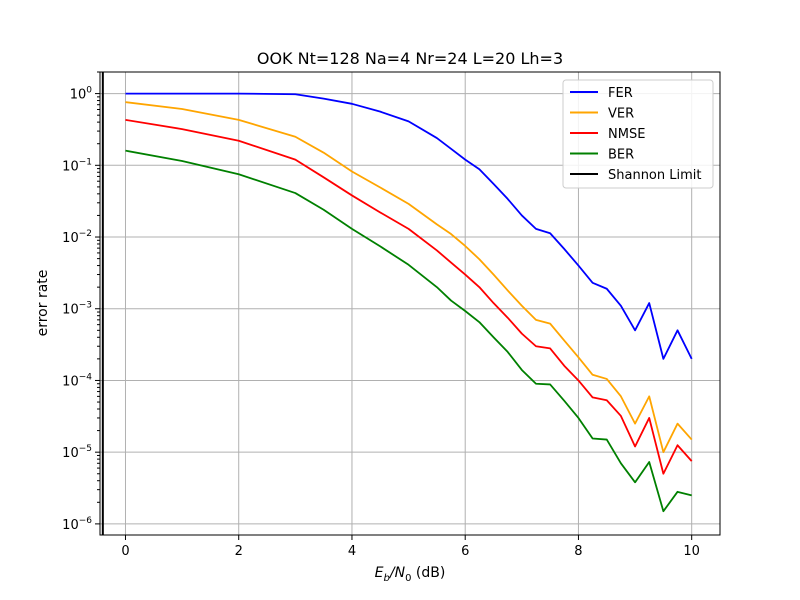 Image resolution: width=800 pixels, height=600 pixels. Describe the element at coordinates (397, 573) in the screenshot. I see `x-axis-label-n: /N` at that location.